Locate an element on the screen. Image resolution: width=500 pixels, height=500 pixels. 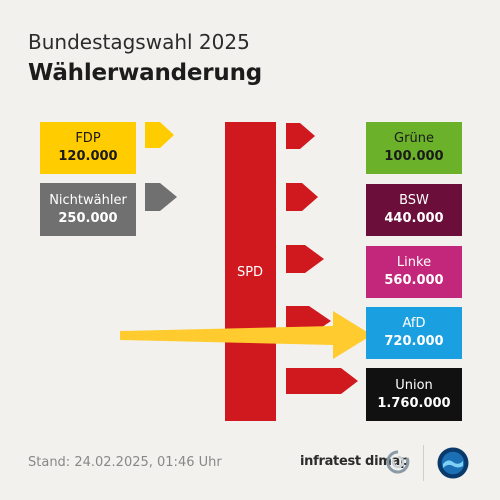
target-value: 720.000 is located at coordinates (414, 341).